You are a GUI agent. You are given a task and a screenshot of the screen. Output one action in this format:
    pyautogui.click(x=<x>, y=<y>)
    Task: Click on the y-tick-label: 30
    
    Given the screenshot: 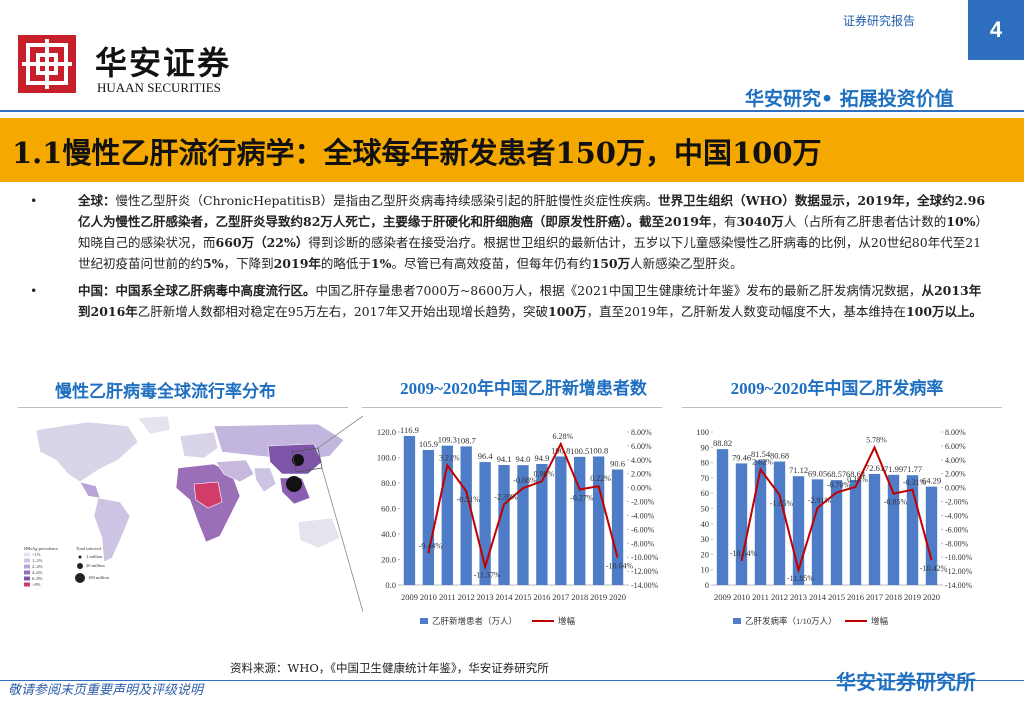 What is the action you would take?
    pyautogui.click(x=705, y=539)
    